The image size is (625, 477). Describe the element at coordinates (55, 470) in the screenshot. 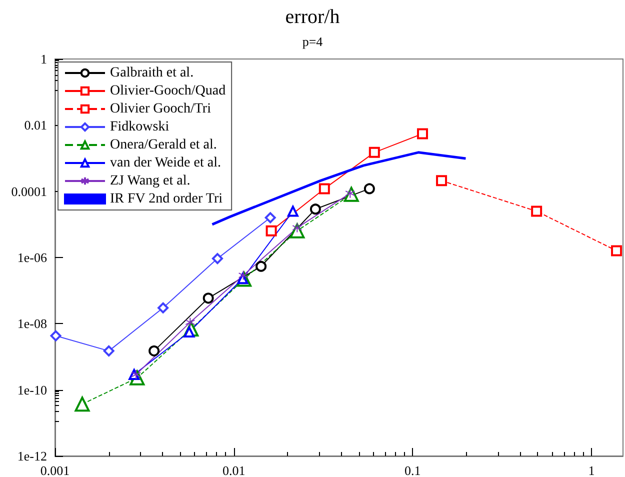

I see `x-tick-label: 0.001` at that location.